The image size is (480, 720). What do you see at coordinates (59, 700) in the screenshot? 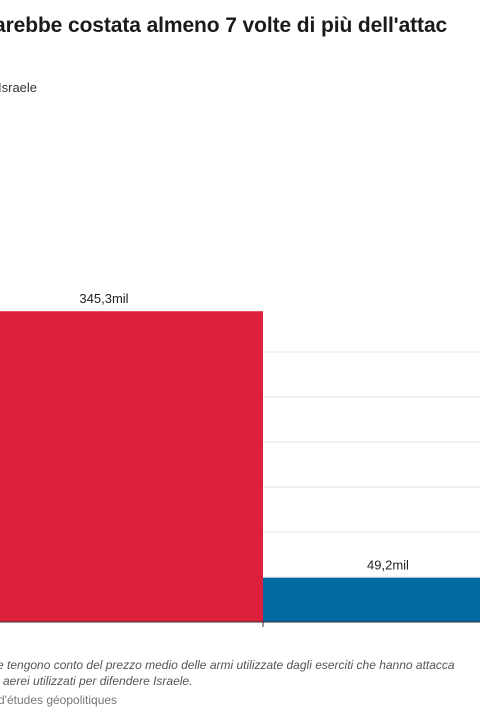
I see `chart-source: d'études géopolitiques` at bounding box center [59, 700].